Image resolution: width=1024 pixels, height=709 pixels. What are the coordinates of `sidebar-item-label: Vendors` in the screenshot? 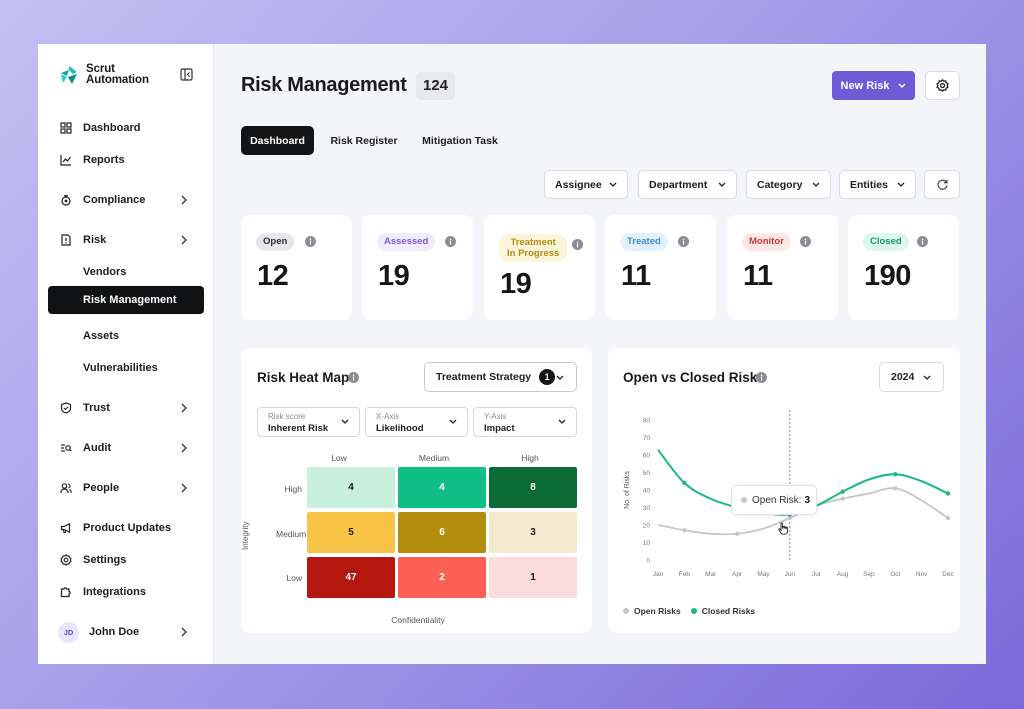 It's located at (105, 272).